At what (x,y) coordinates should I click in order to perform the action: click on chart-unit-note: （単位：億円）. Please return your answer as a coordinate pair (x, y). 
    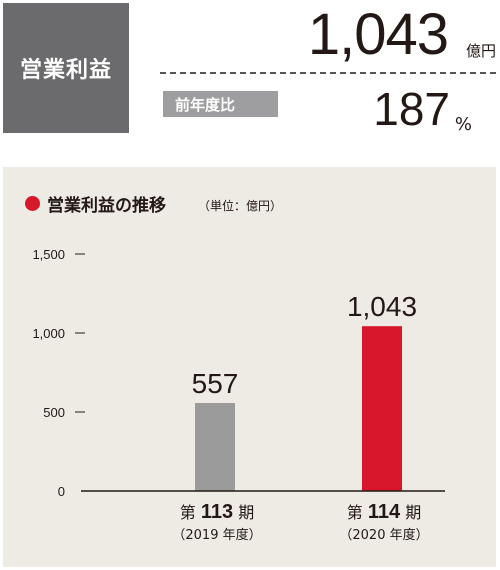
    Looking at the image, I should click on (240, 206).